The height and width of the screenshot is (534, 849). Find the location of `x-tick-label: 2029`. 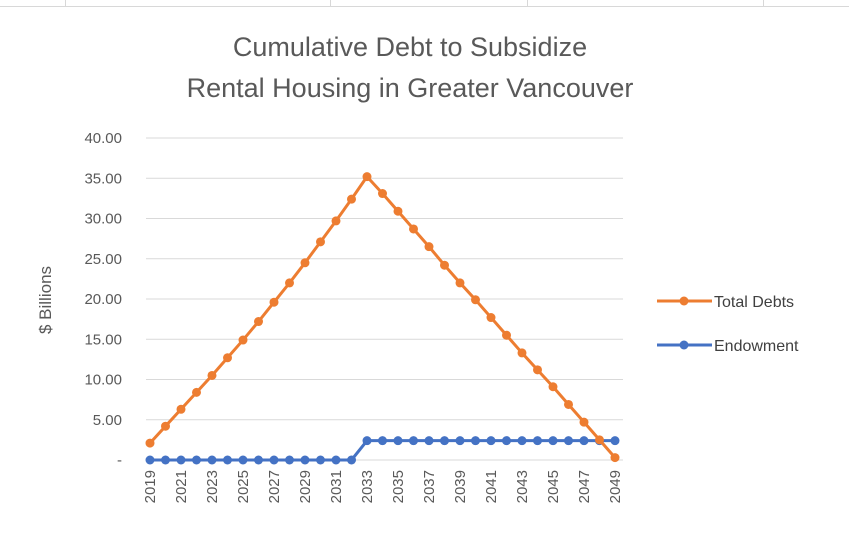

x-tick-label: 2029 is located at coordinates (305, 486).